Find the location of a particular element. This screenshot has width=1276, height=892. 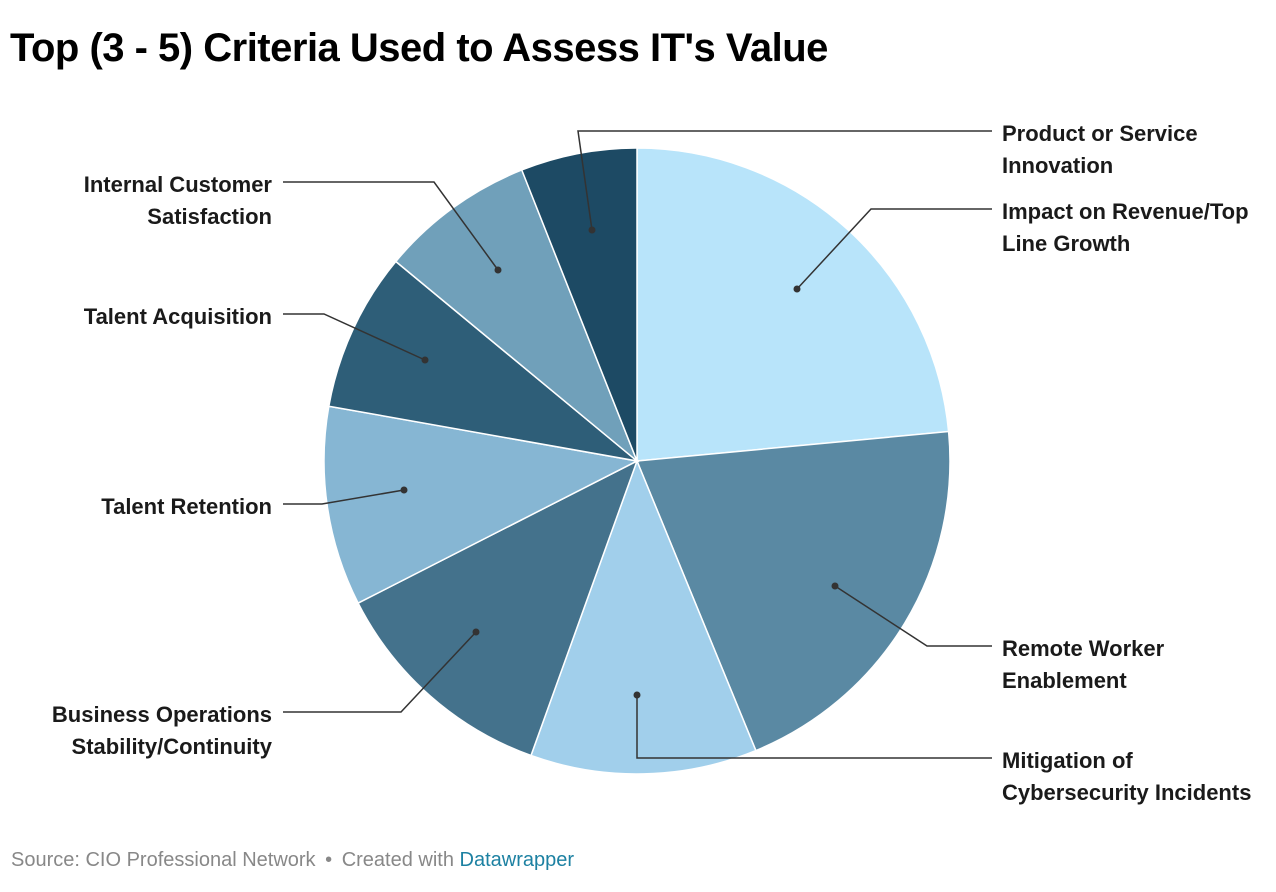

leader-line-internal-customer-satisfaction is located at coordinates (391, 226).